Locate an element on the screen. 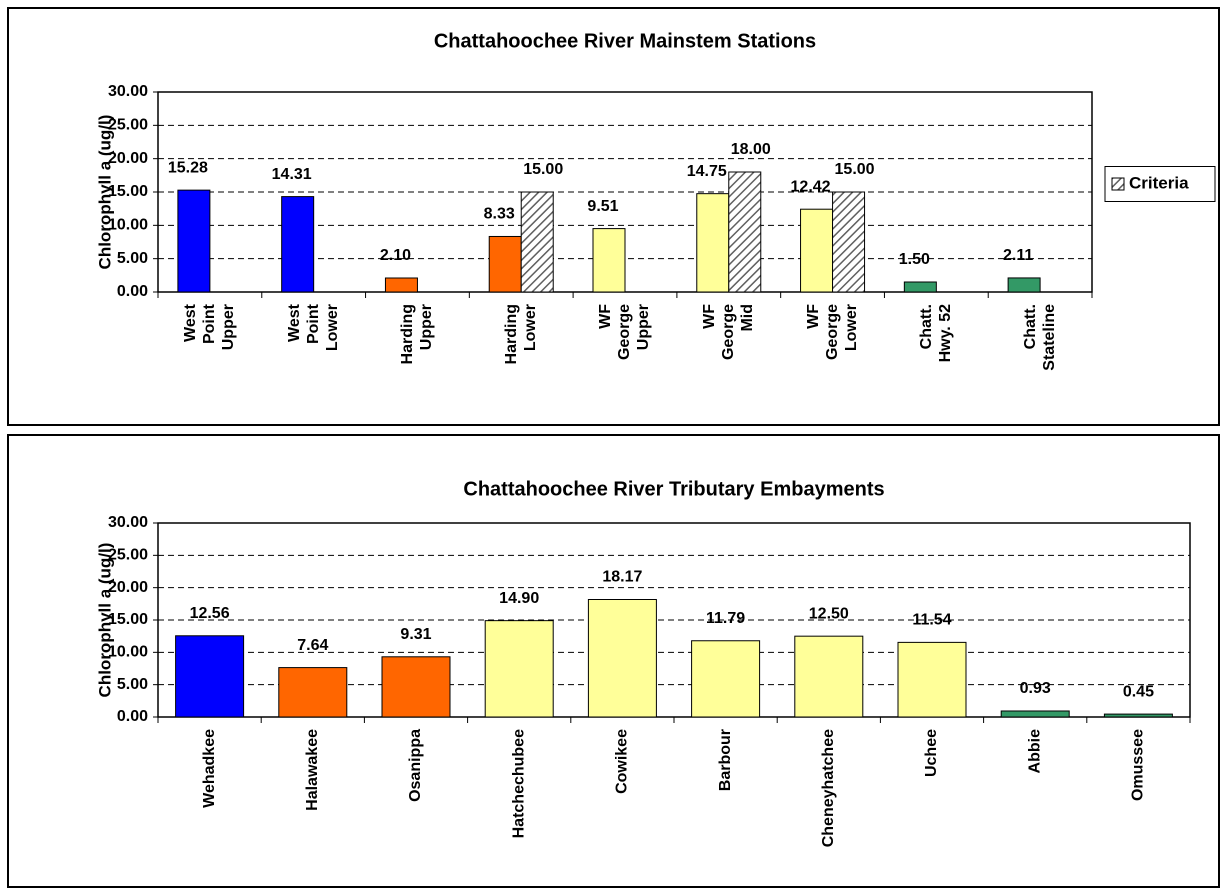  data-label: 14.90 is located at coordinates (519, 598).